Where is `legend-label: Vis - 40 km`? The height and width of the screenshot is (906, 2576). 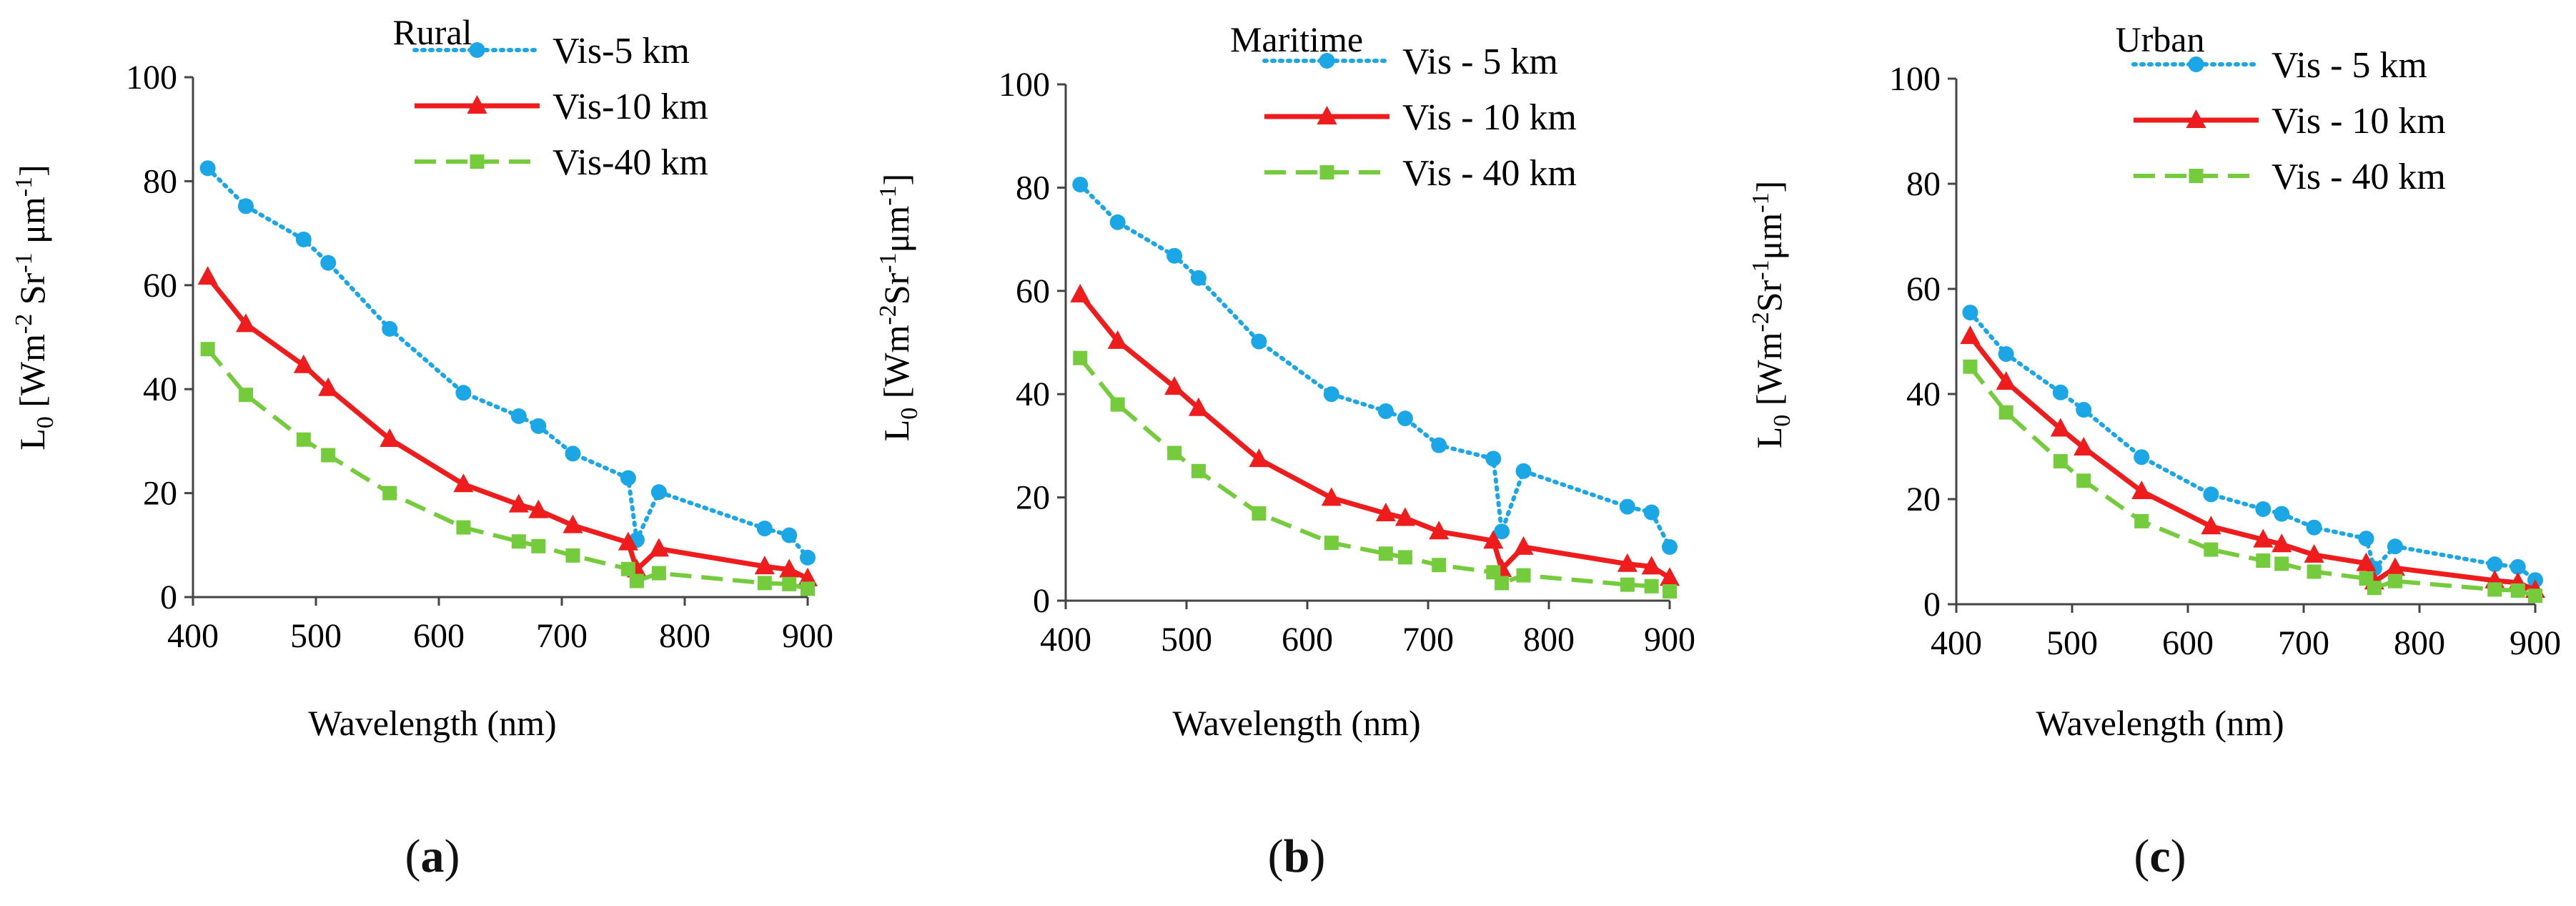 legend-label: Vis - 40 km is located at coordinates (2359, 177).